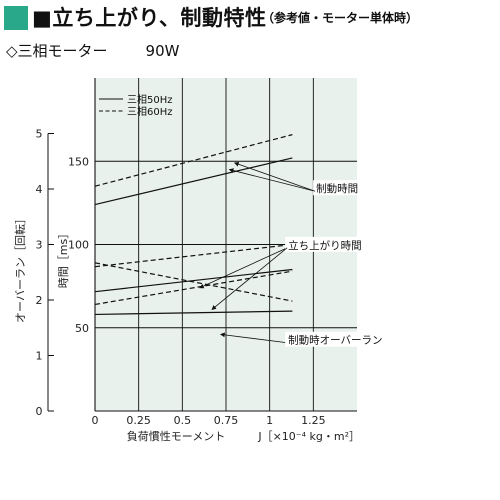  I want to click on x-tick-label: 0.5, so click(183, 420).